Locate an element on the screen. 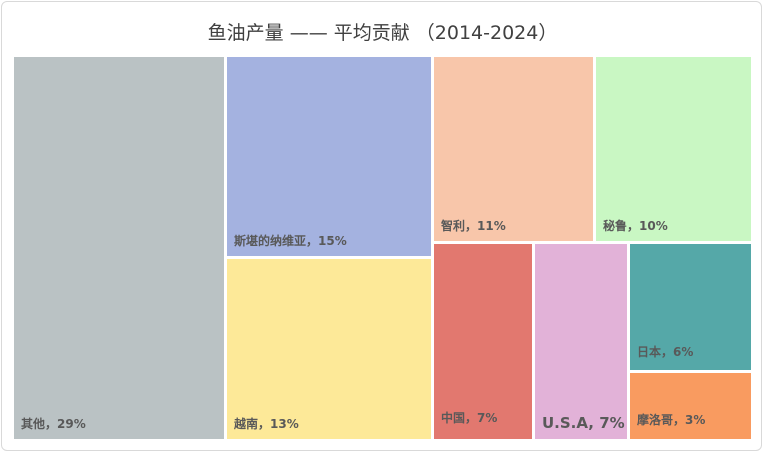 This screenshot has width=765, height=454. tile-6-rect is located at coordinates (581, 341).